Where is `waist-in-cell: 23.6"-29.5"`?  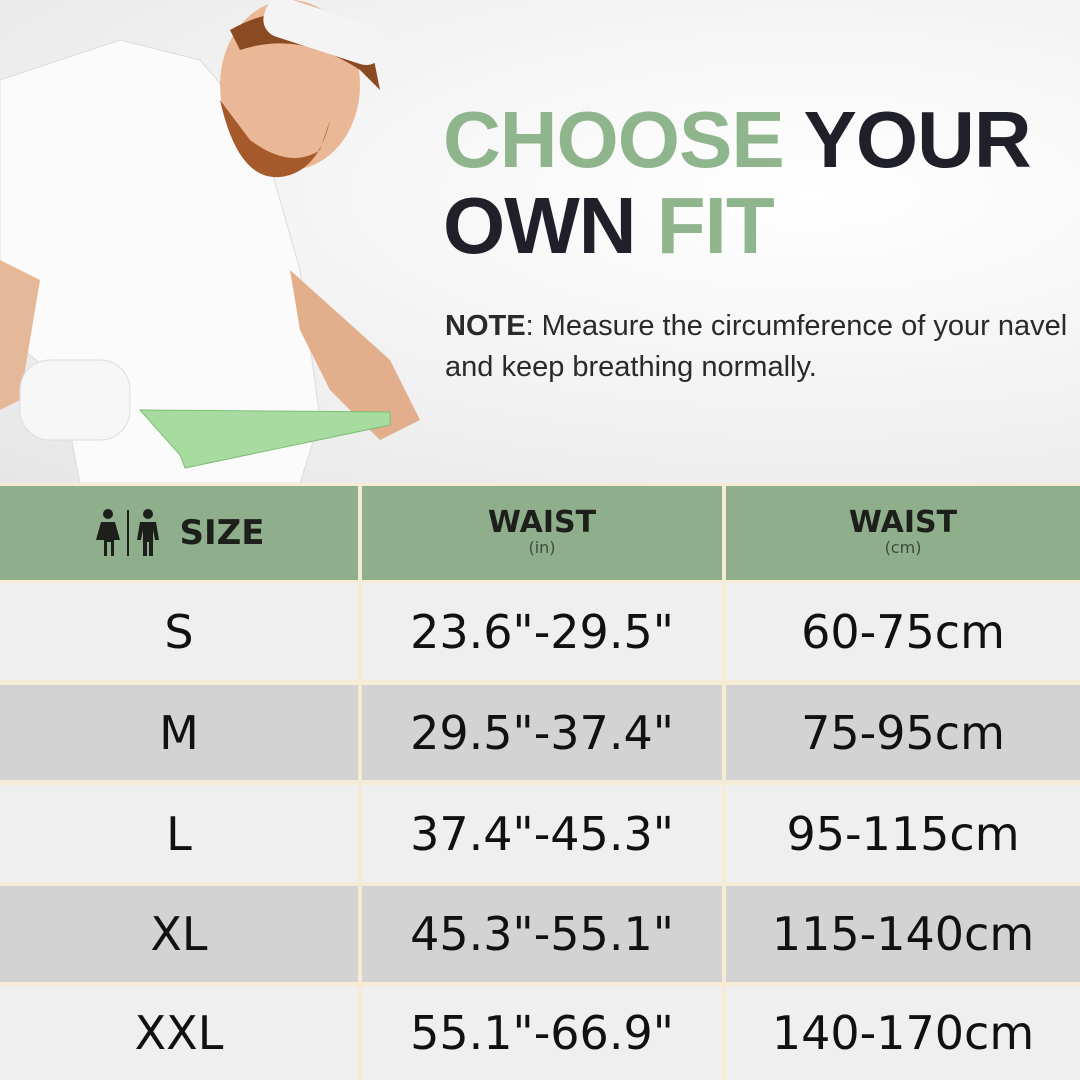
waist-in-cell: 23.6"-29.5" is located at coordinates (542, 631).